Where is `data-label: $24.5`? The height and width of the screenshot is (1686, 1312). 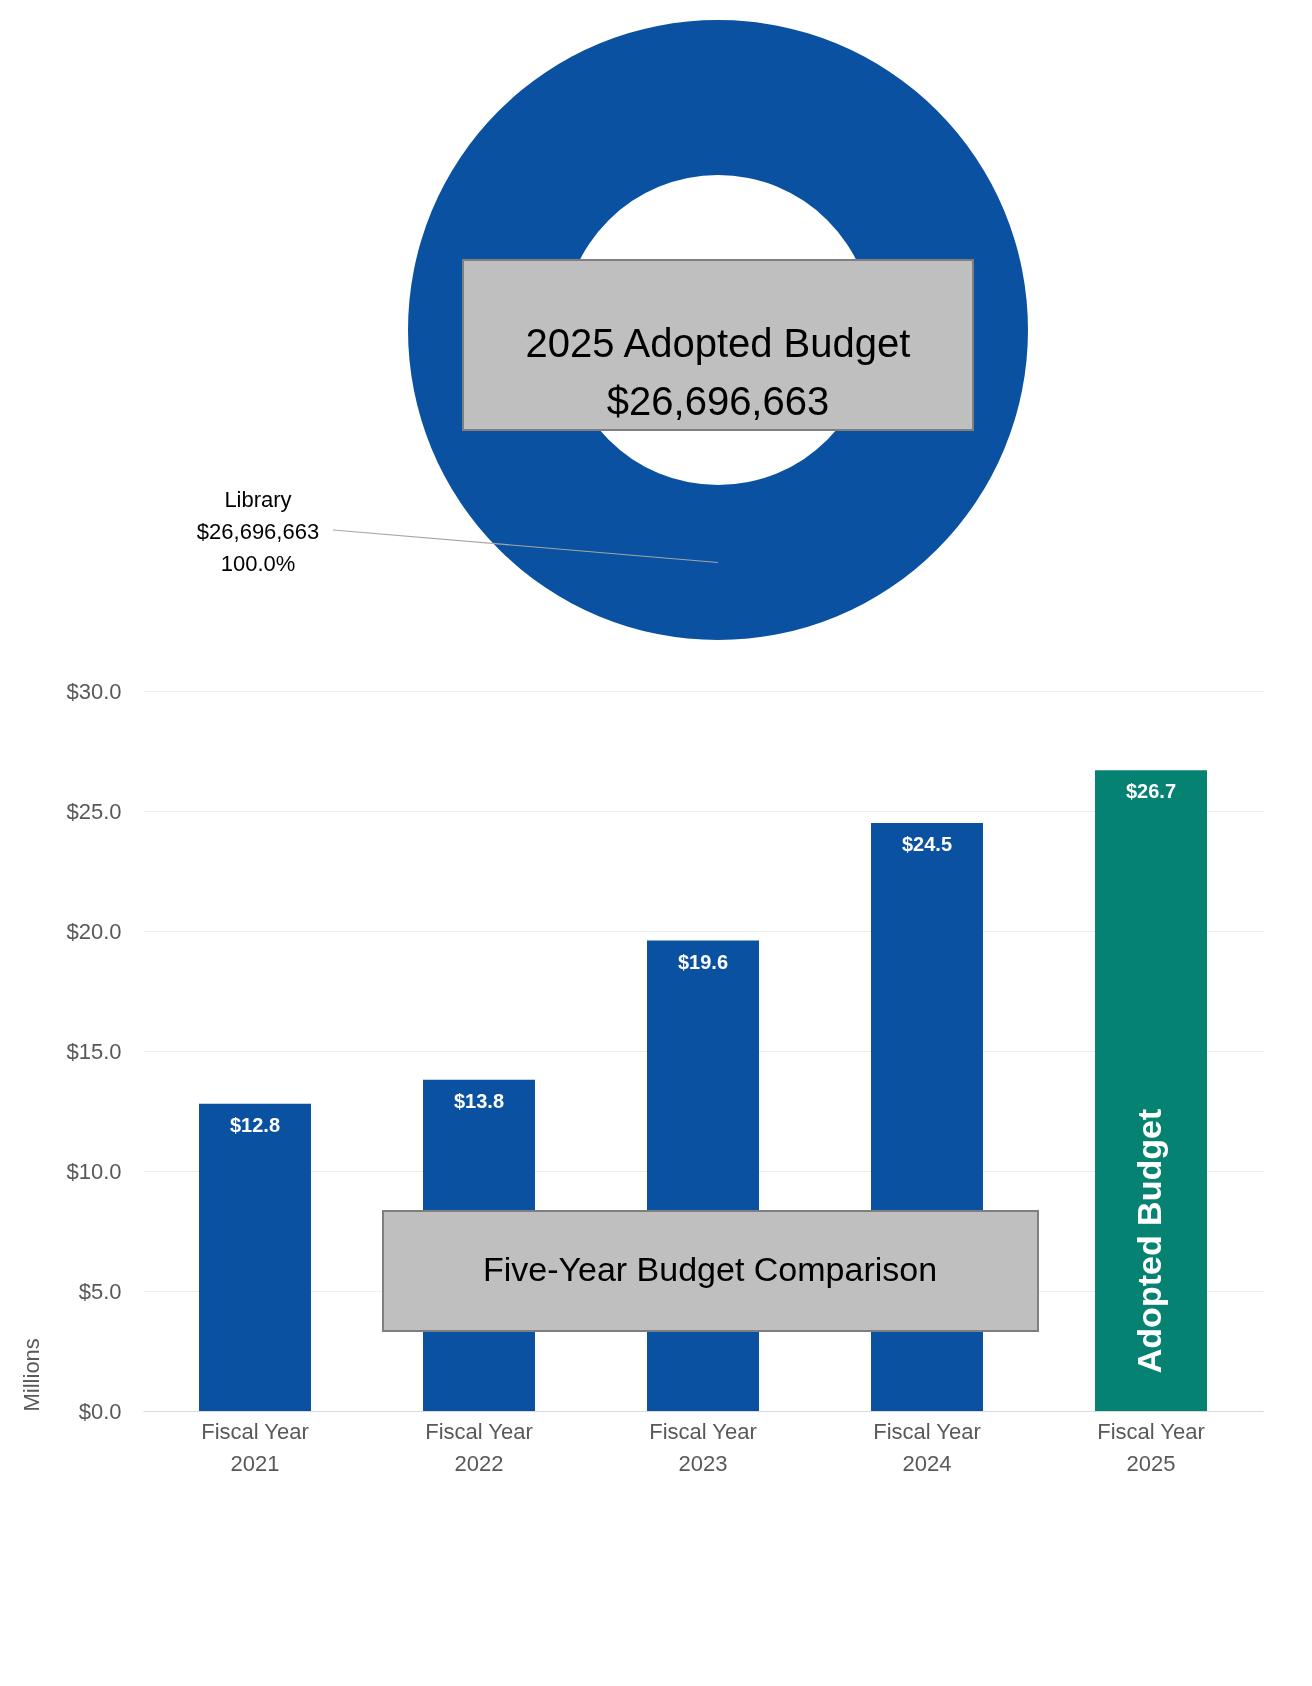 data-label: $24.5 is located at coordinates (927, 844).